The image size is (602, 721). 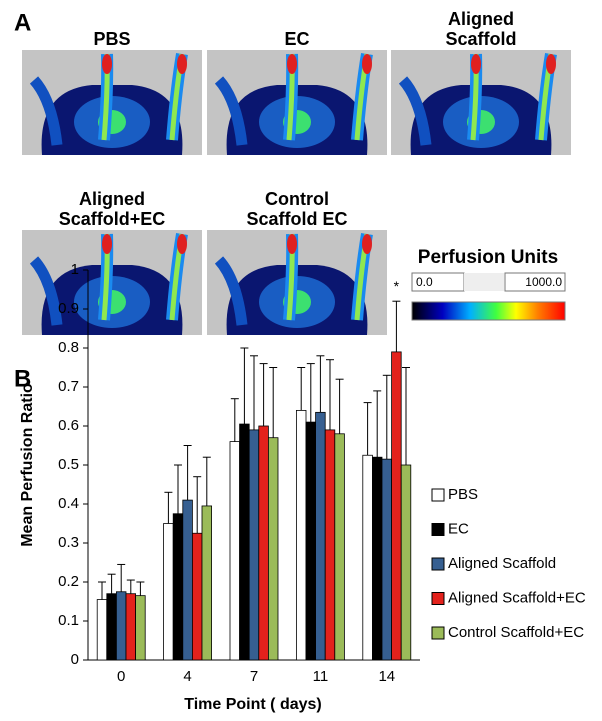 What do you see at coordinates (27, 465) in the screenshot?
I see `y-axis-title: Mean Perfusion Ratio` at bounding box center [27, 465].